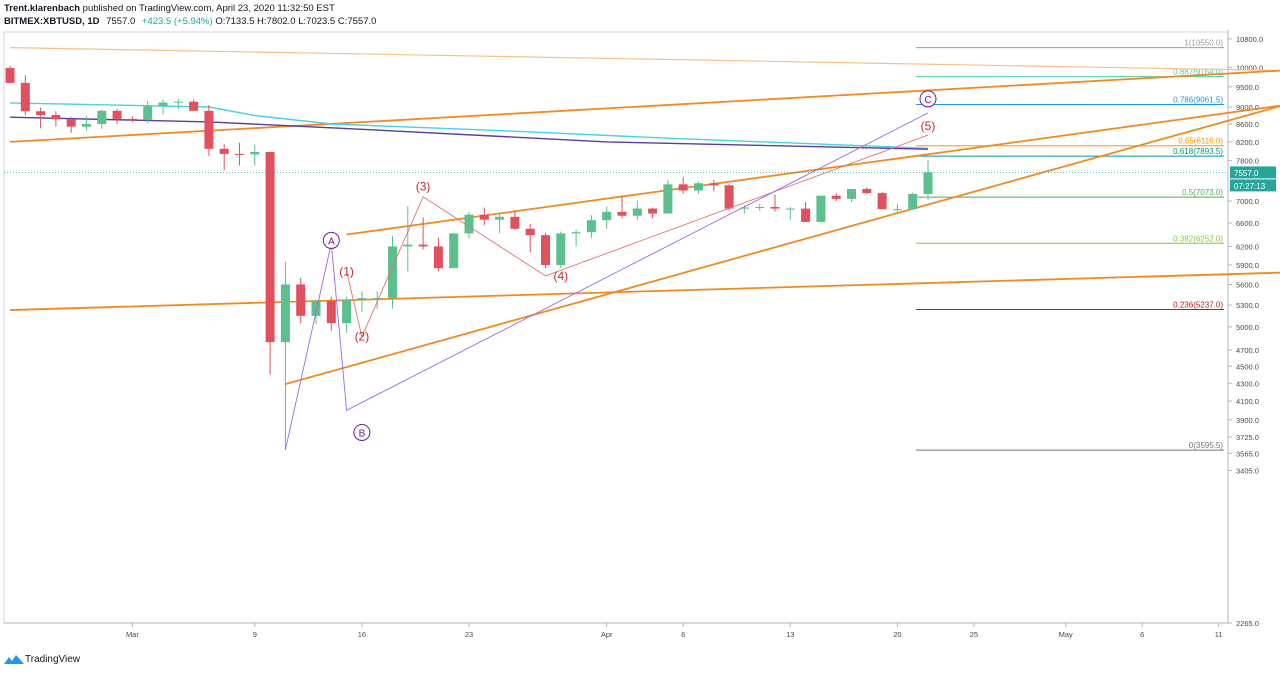 This screenshot has height=673, width=1280. I want to click on price-tick-label: 5300.0, so click(1247, 305).